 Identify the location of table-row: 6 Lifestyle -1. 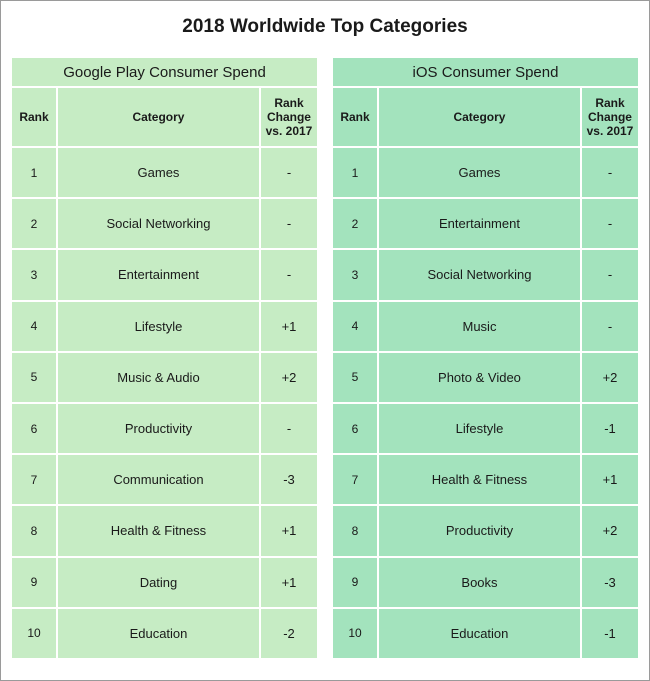
(486, 428).